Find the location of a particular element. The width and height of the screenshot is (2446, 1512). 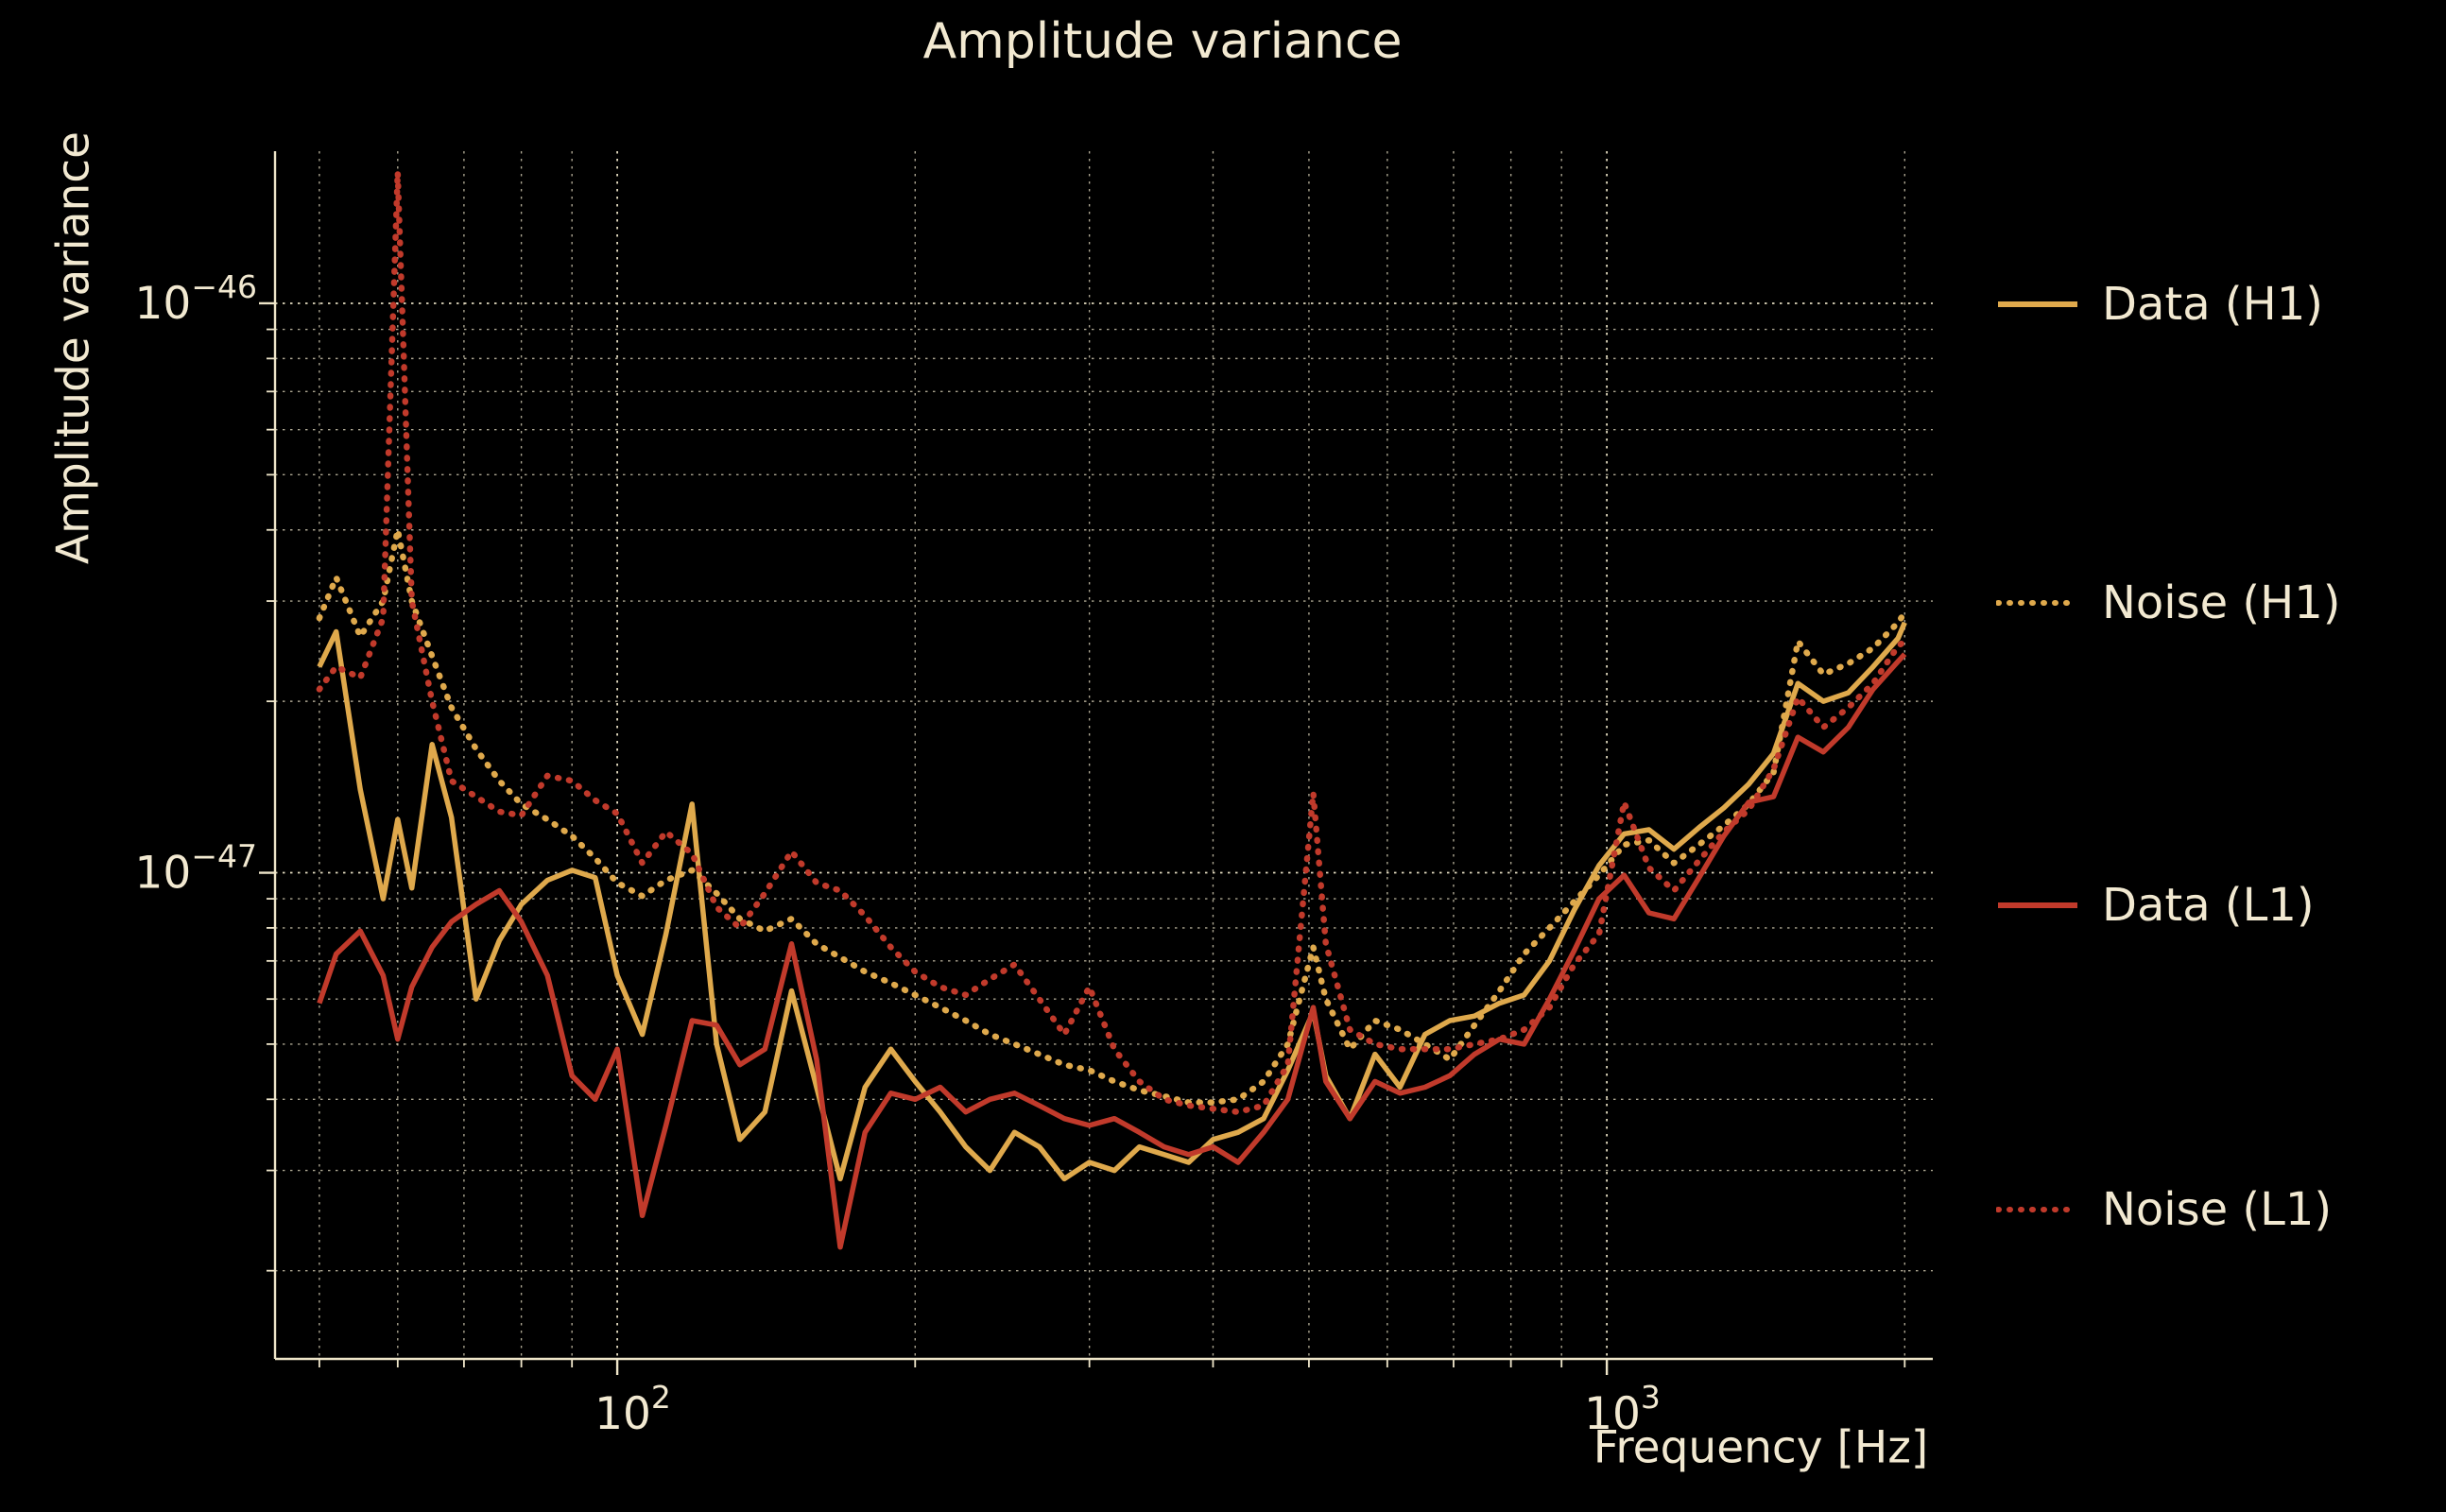

legend-swatch-noise-h1 is located at coordinates (2037, 603).